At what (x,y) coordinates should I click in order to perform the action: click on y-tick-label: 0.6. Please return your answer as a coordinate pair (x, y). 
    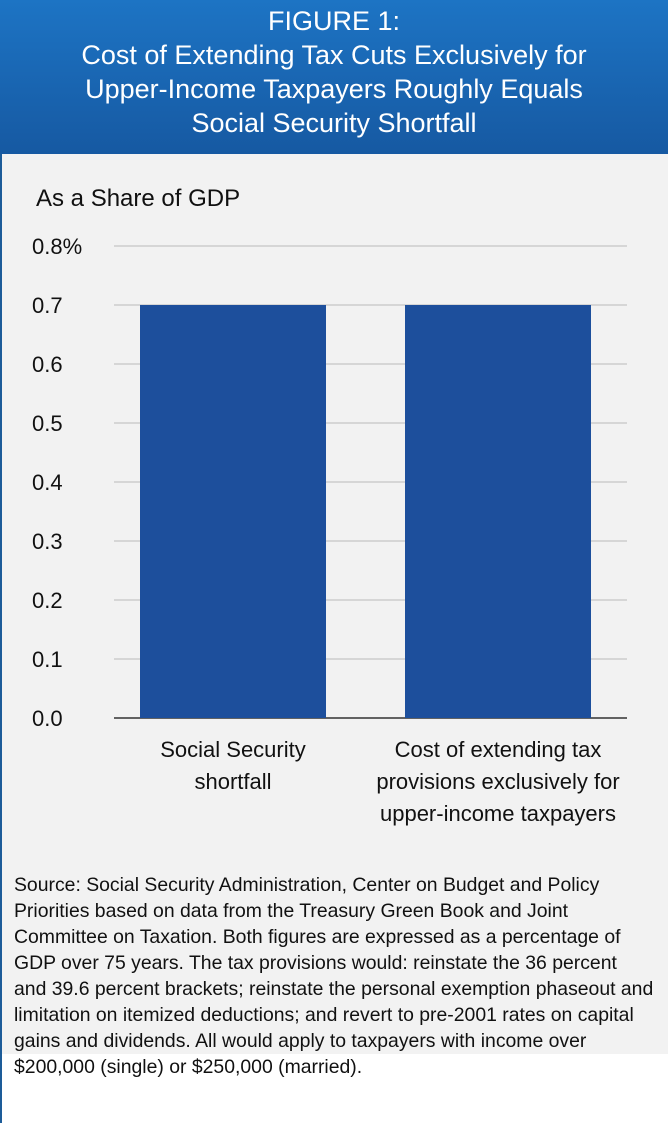
    Looking at the image, I should click on (47, 364).